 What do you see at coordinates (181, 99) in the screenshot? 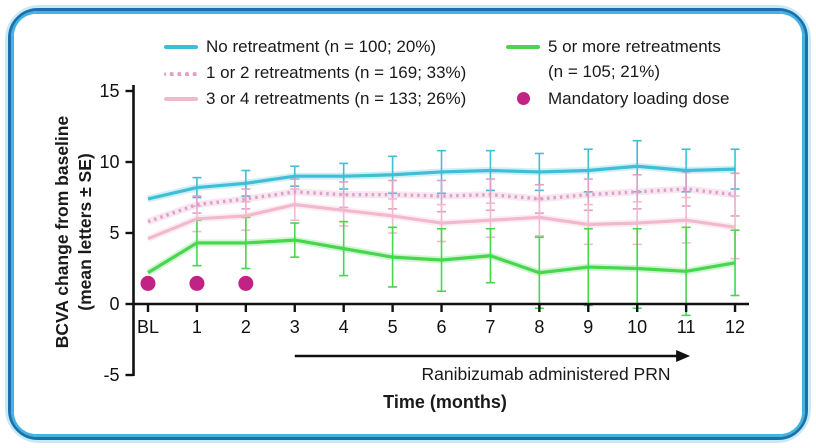
I see `legend-line-3-or-4-retreatments-icon` at bounding box center [181, 99].